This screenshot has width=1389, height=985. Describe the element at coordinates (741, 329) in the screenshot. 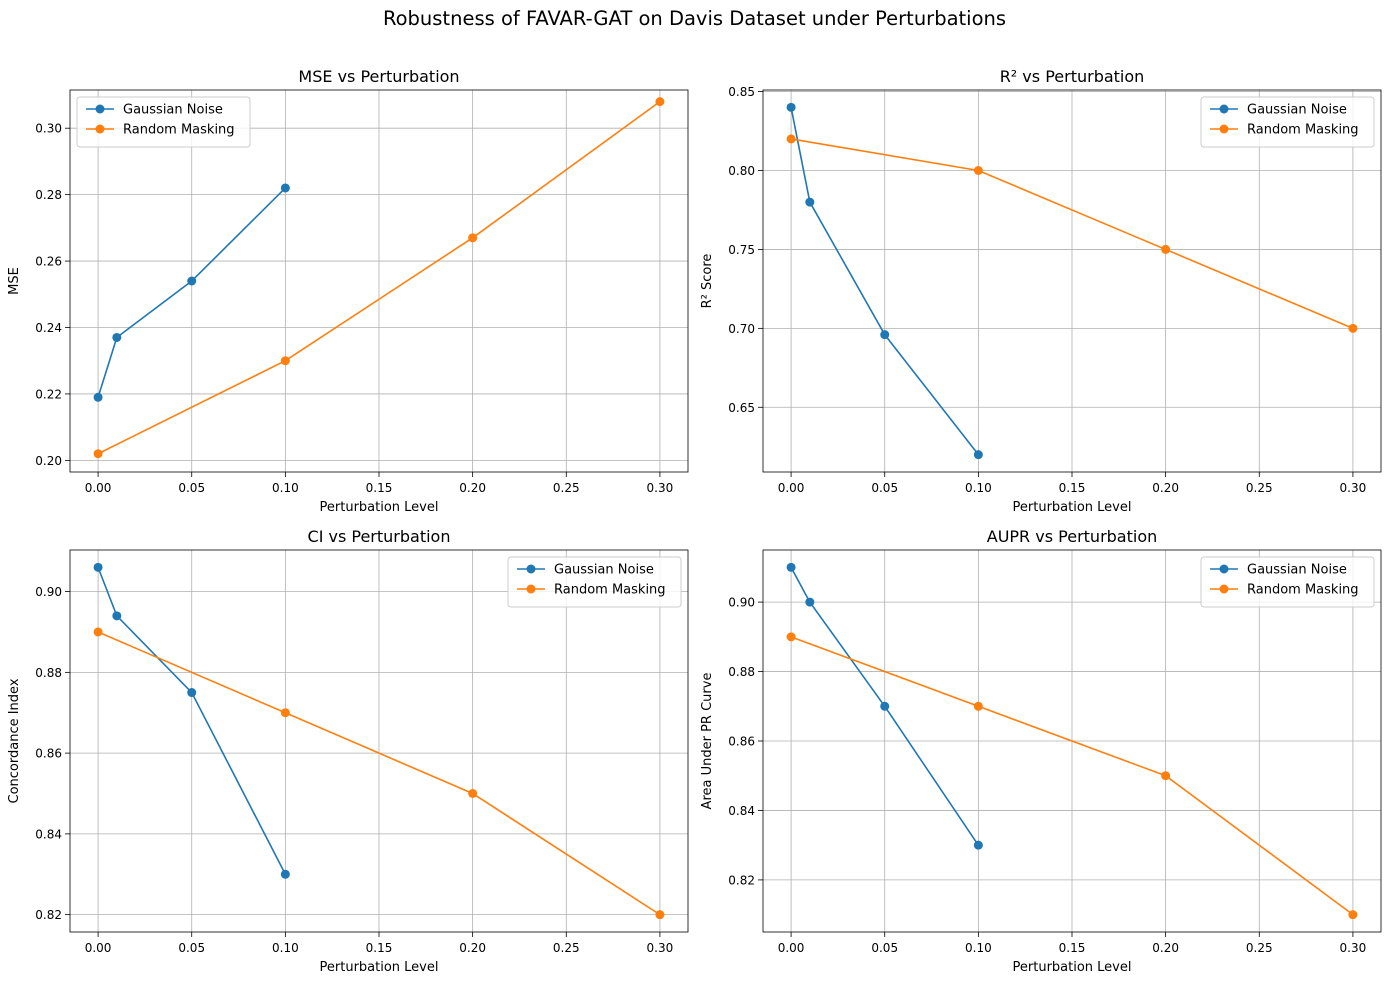

I see `y-tick-label: 0.70` at that location.